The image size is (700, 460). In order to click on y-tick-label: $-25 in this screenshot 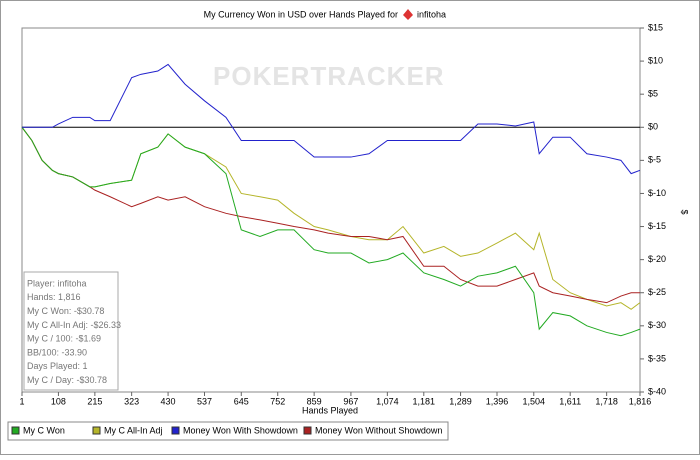, I will do `click(657, 292)`.